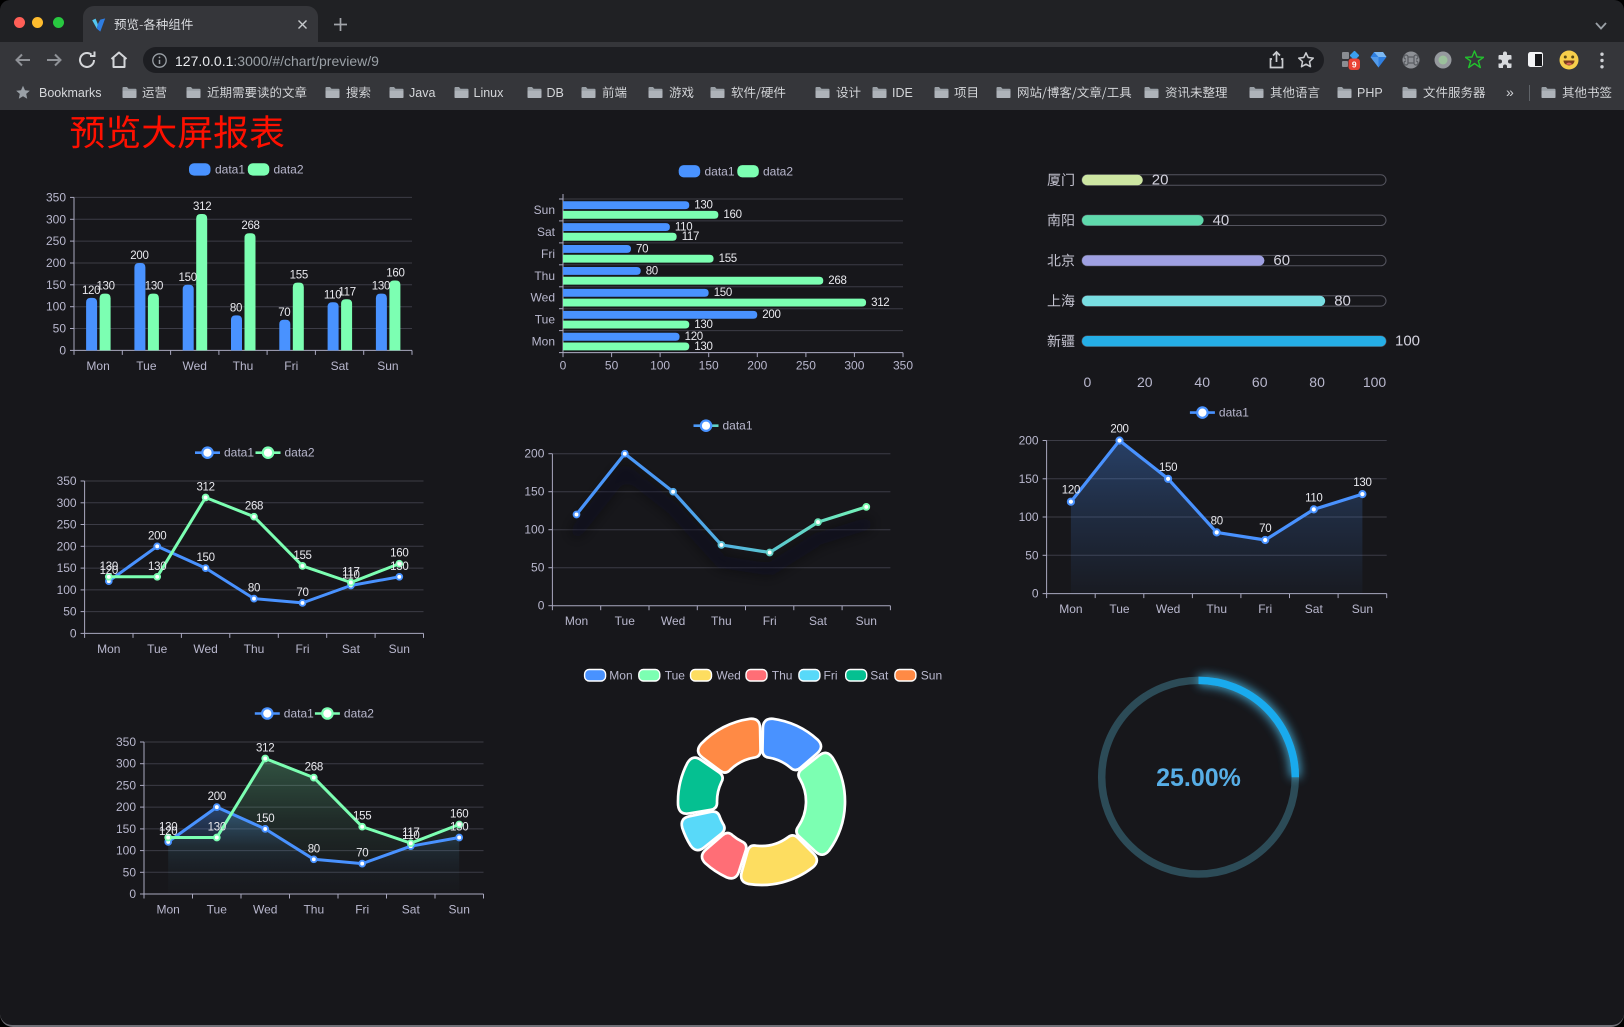  I want to click on svg-text: 117, so click(690, 237).